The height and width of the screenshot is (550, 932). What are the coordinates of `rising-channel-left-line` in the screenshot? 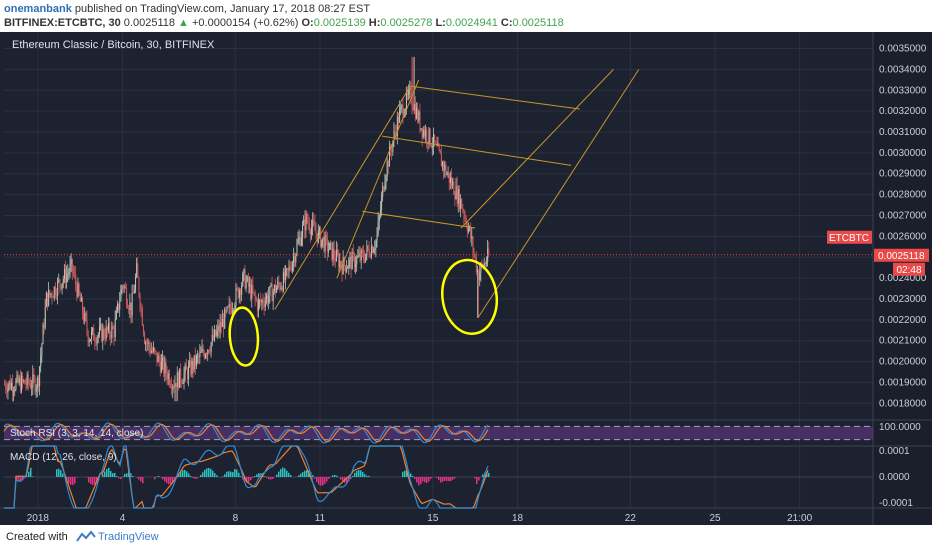 It's located at (342, 197).